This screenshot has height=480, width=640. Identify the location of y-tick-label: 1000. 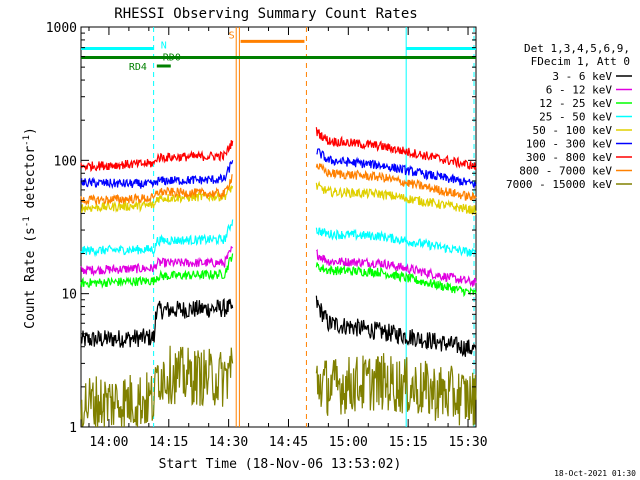
(61, 28).